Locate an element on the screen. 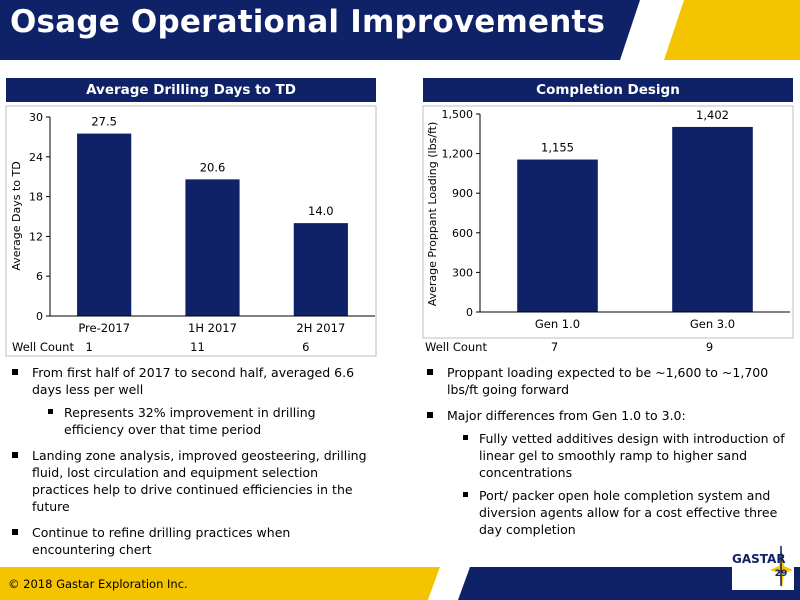 Image resolution: width=800 pixels, height=600 pixels. logo-text: GASTAR is located at coordinates (759, 559).